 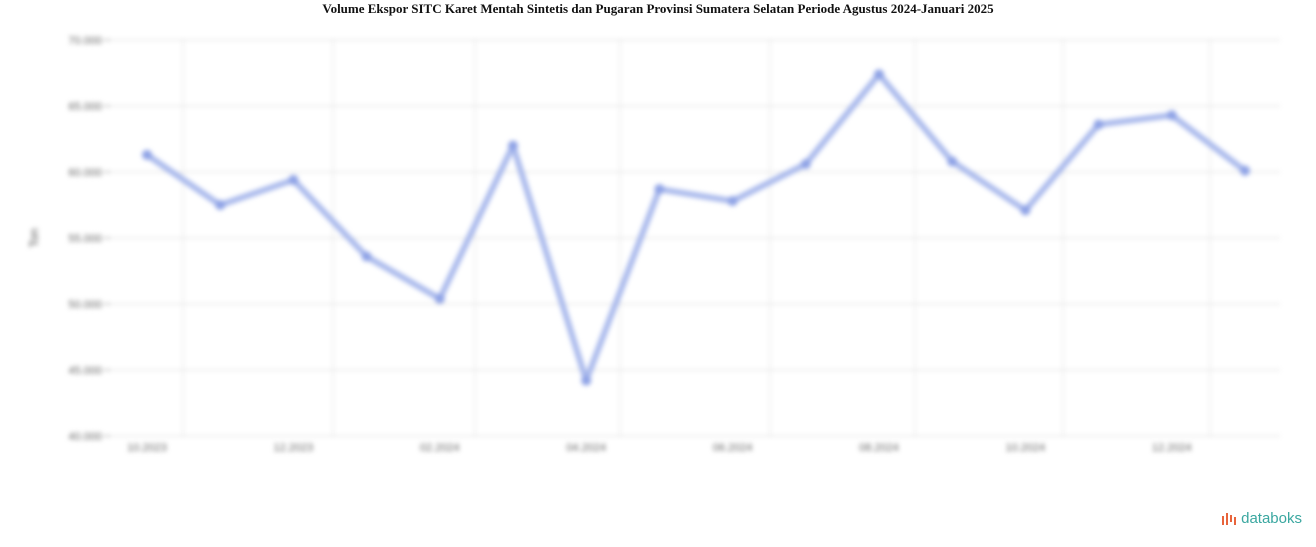 What do you see at coordinates (879, 448) in the screenshot?
I see `x-tick-label: 08.2024` at bounding box center [879, 448].